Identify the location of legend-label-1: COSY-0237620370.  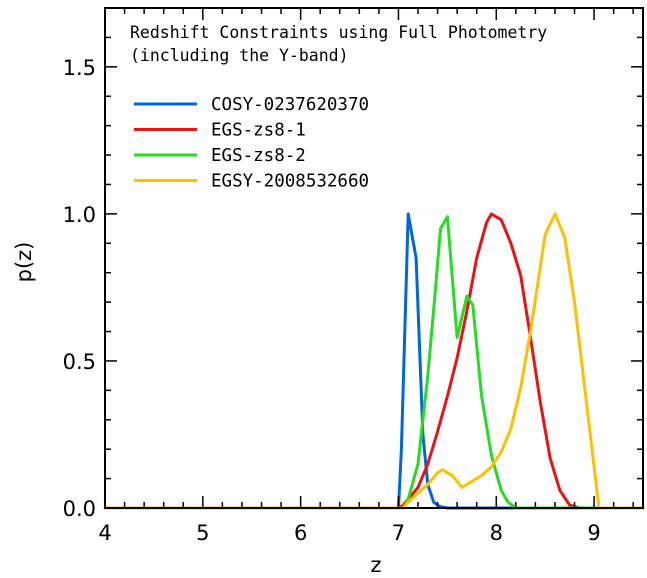
(290, 105).